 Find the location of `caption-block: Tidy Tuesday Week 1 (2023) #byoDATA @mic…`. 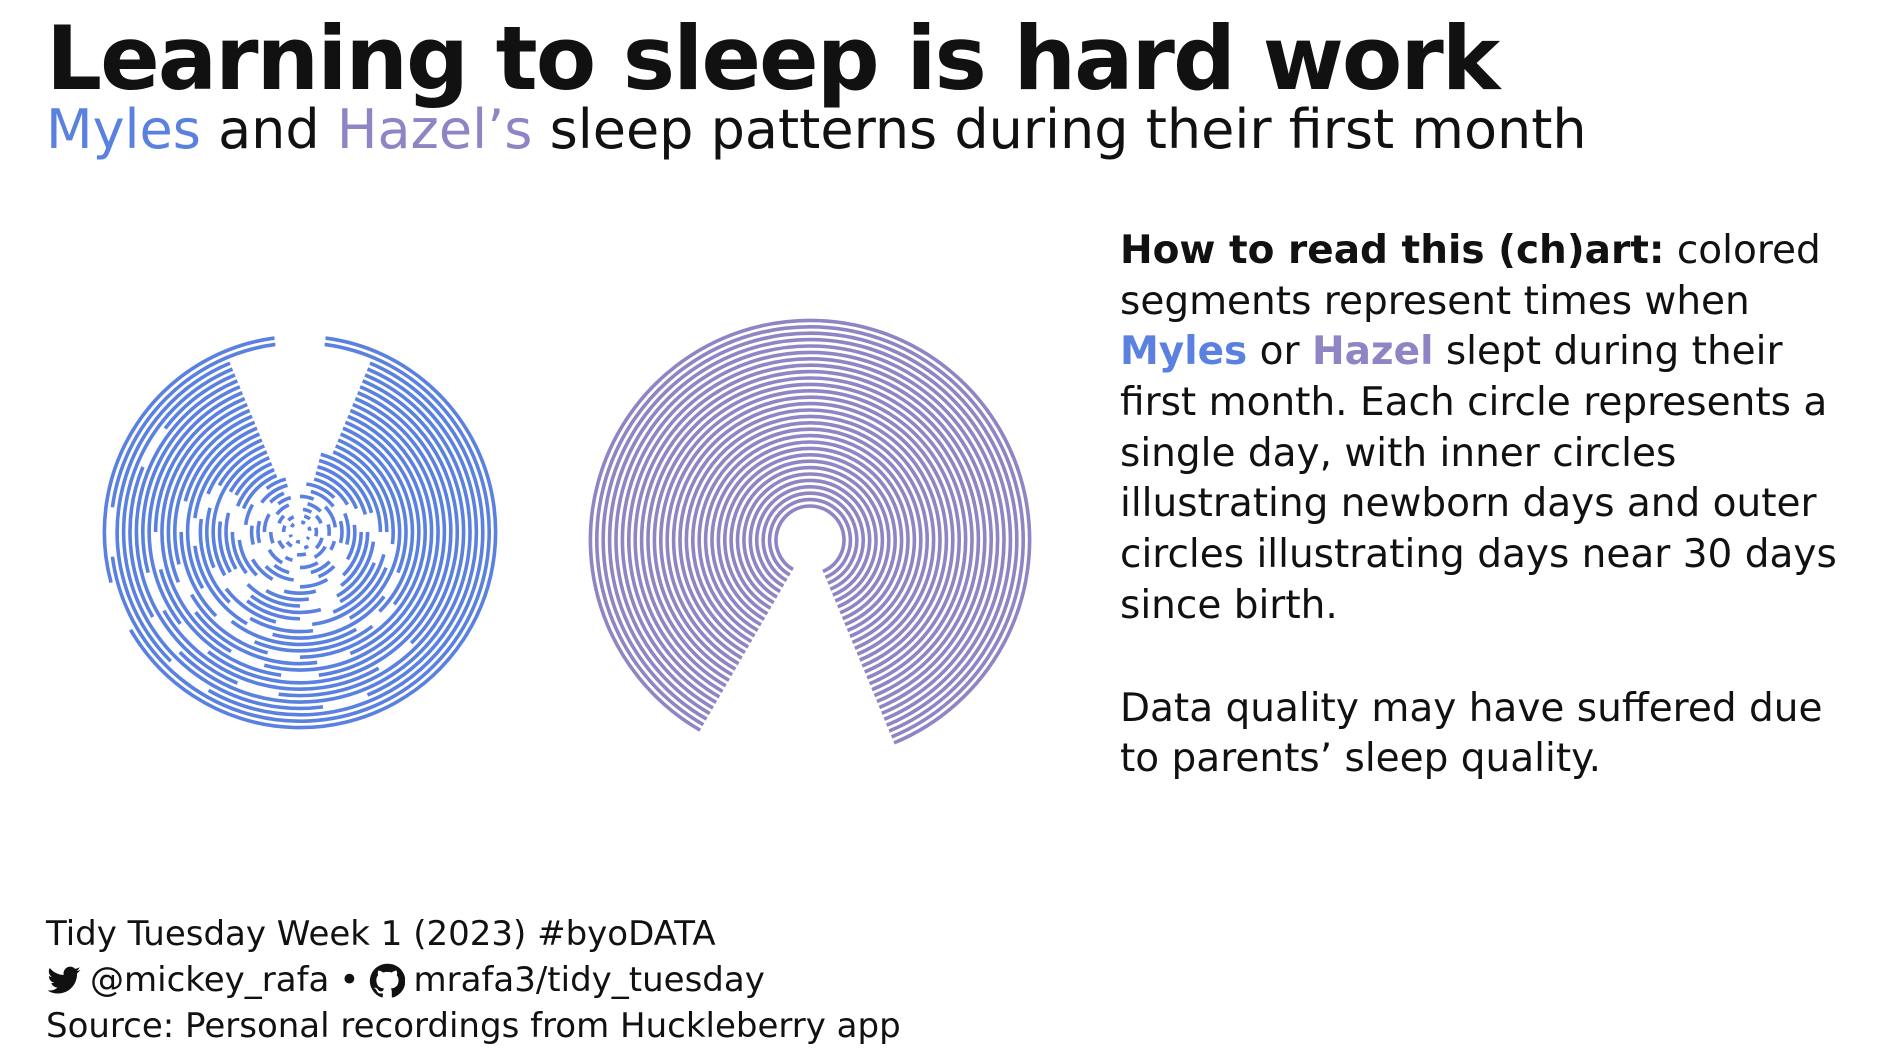

caption-block: Tidy Tuesday Week 1 (2023) #byoDATA @mic… is located at coordinates (473, 981).